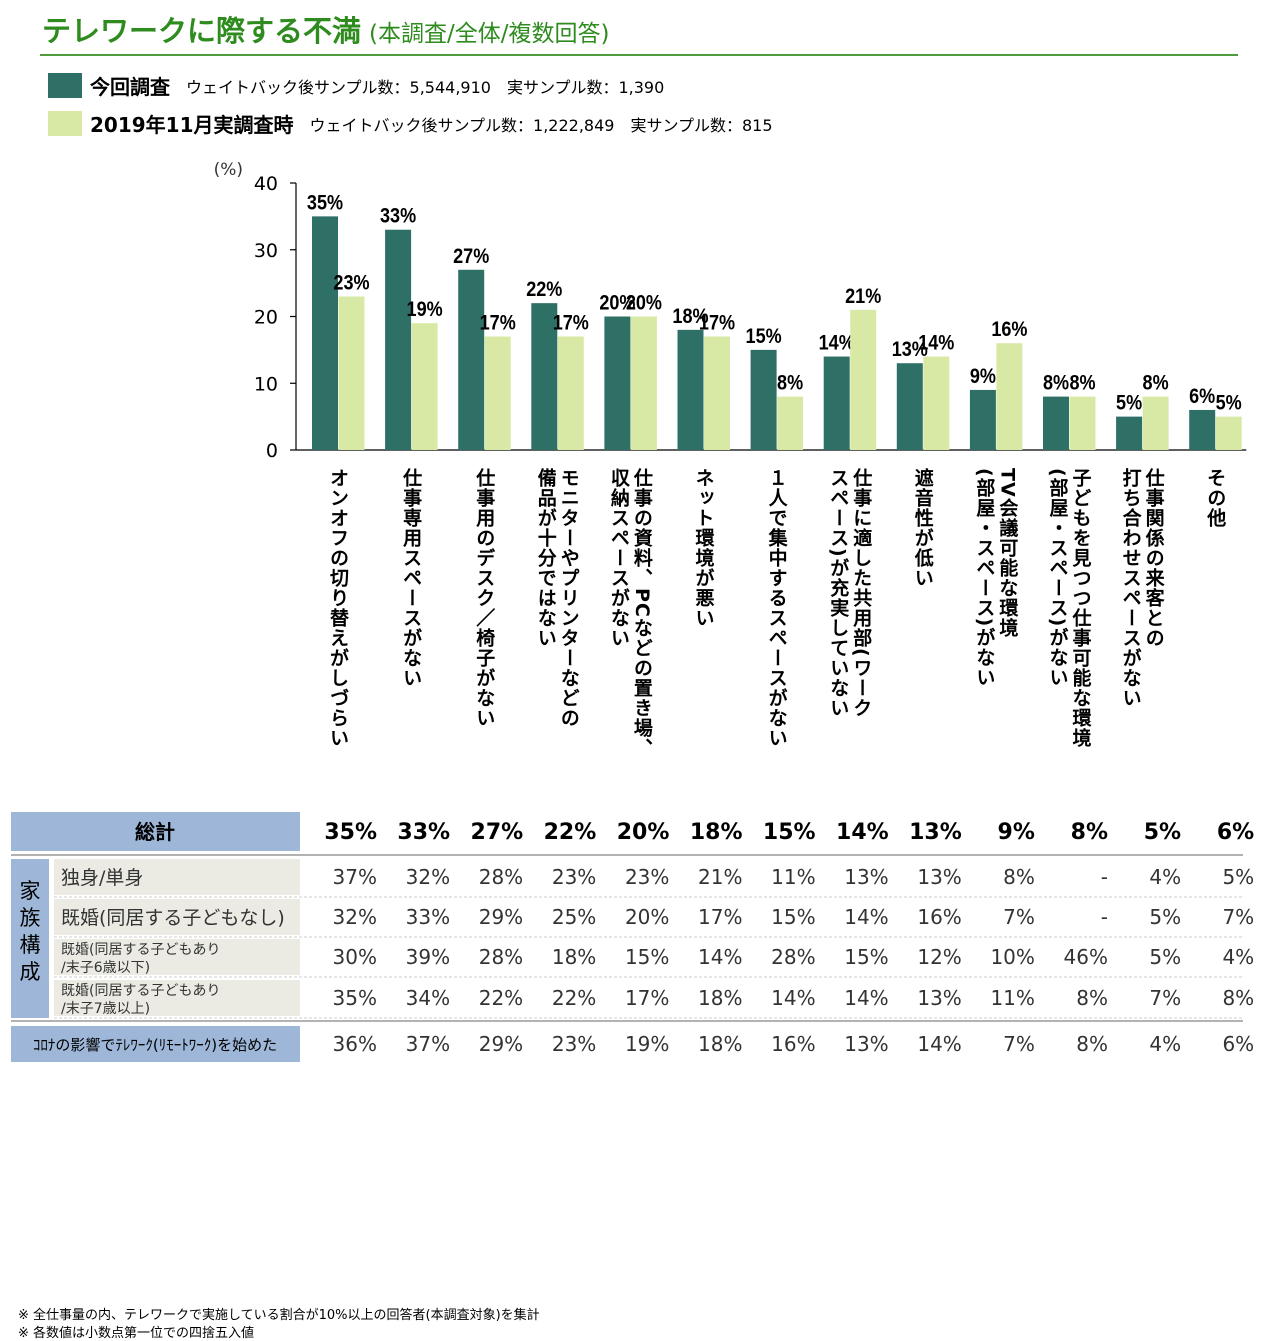 The width and height of the screenshot is (1277, 1341). I want to click on table-cell: 33%, so click(428, 917).